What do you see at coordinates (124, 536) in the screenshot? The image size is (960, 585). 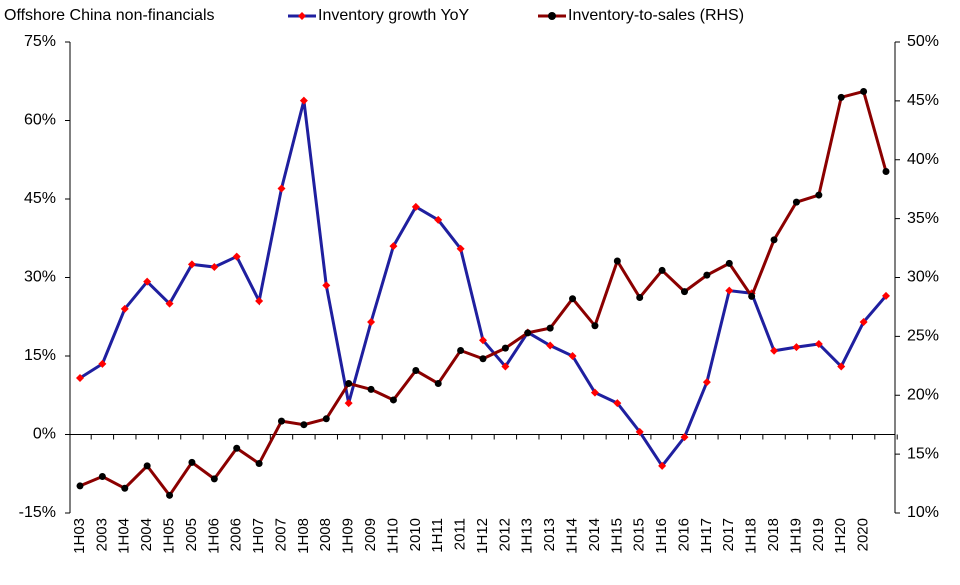 I see `x-tick-label: 1H04` at bounding box center [124, 536].